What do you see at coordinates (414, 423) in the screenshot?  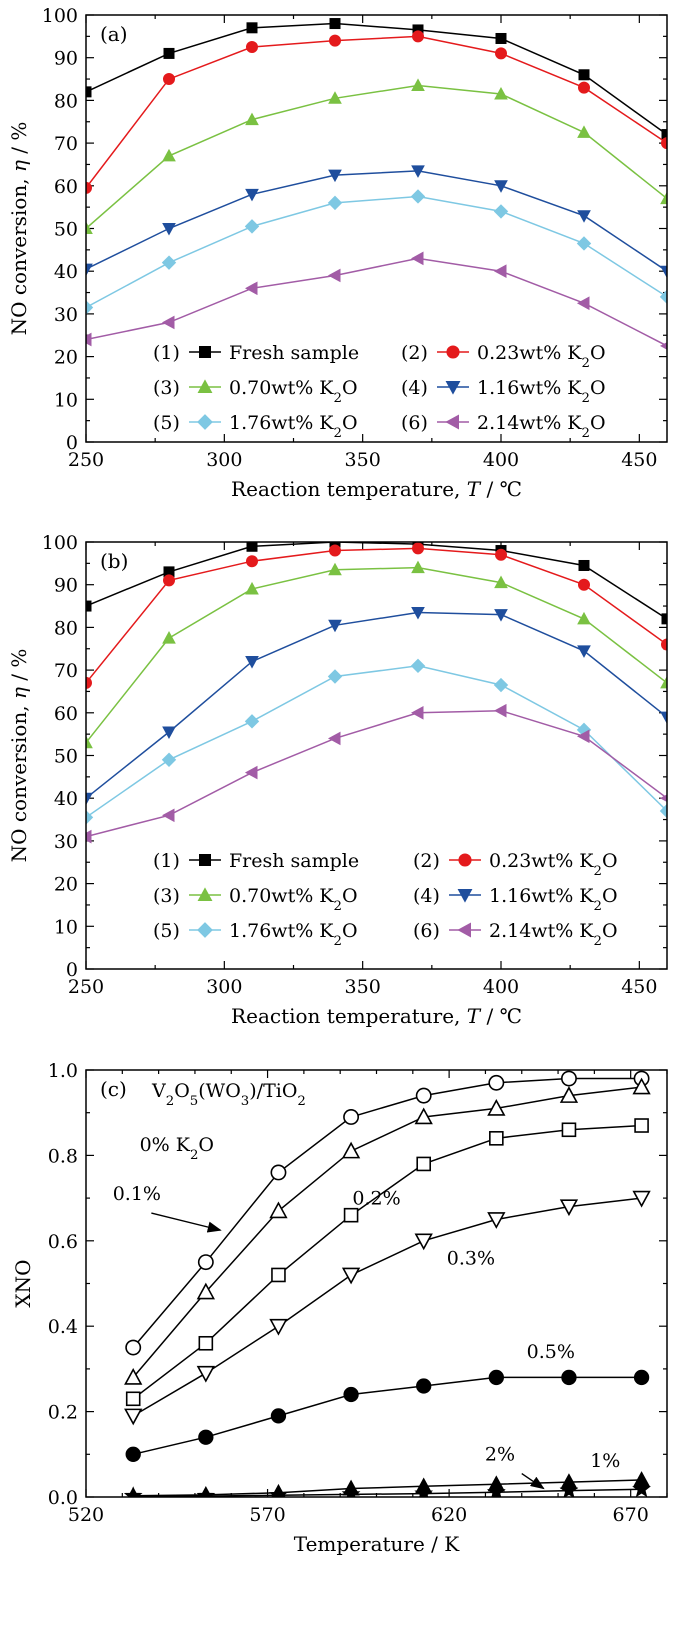 I see `legend-number: (6)` at bounding box center [414, 423].